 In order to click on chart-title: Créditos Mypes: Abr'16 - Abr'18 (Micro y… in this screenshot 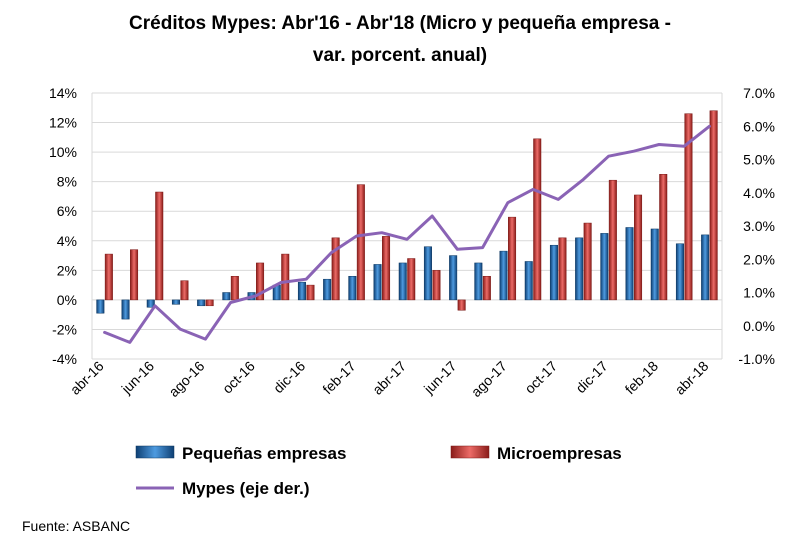, I will do `click(400, 40)`.